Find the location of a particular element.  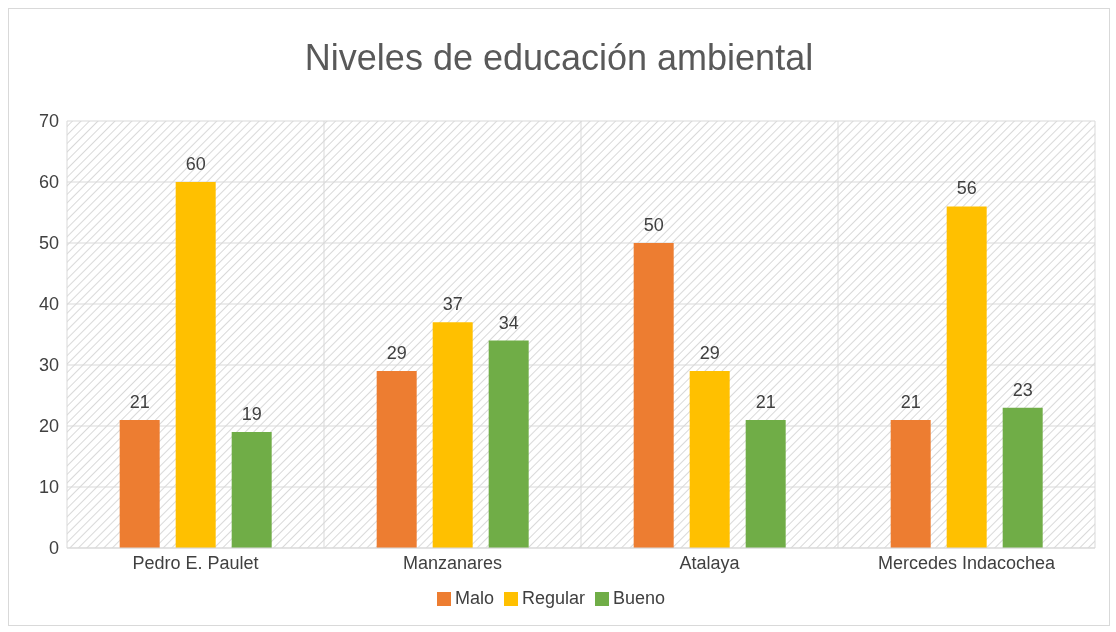

y-tick-label: 70 is located at coordinates (48, 121).